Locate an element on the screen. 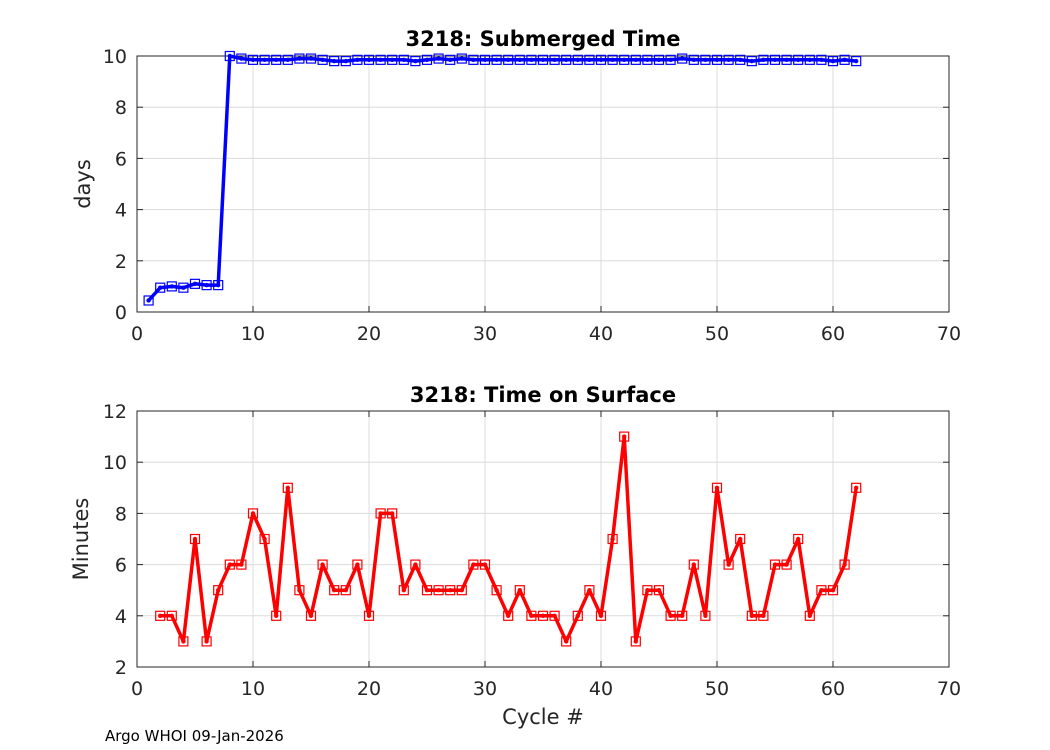  y-tick-label: 0 is located at coordinates (121, 313).